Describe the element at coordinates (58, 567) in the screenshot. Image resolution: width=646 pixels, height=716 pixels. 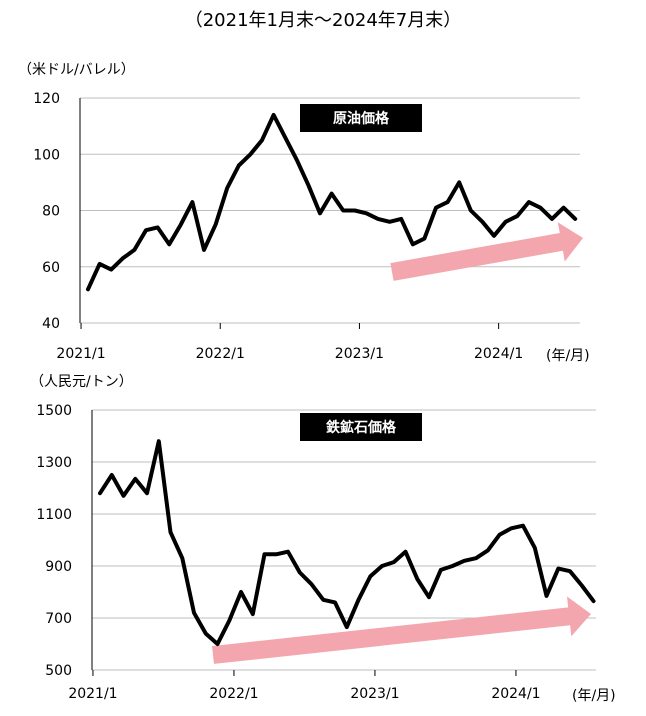
I see `y-tick-label: 900` at that location.